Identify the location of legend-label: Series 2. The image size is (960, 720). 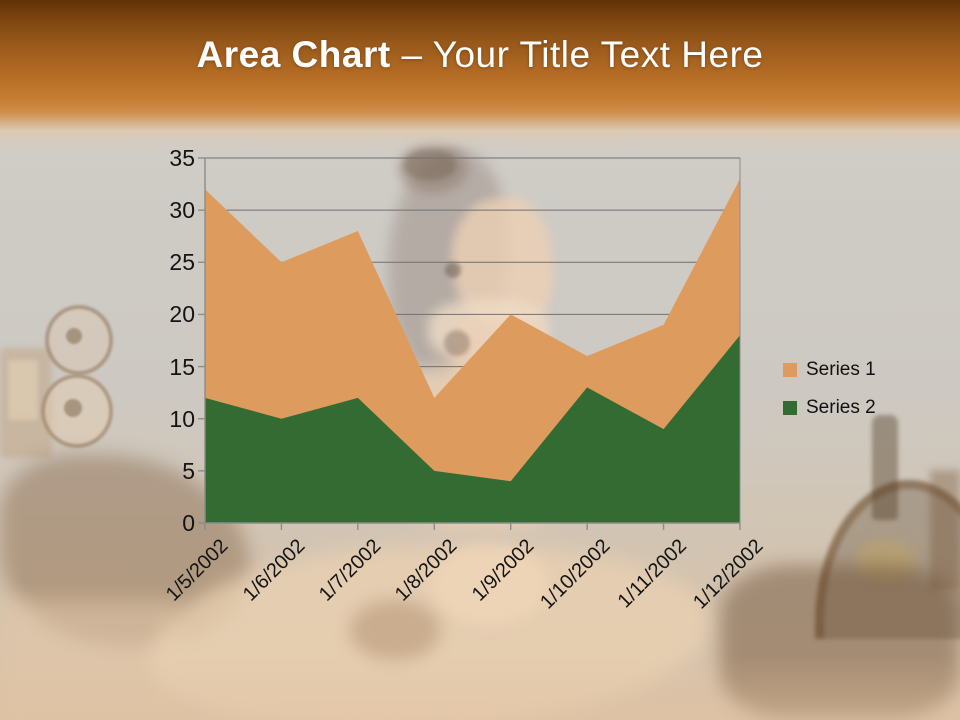
(841, 407).